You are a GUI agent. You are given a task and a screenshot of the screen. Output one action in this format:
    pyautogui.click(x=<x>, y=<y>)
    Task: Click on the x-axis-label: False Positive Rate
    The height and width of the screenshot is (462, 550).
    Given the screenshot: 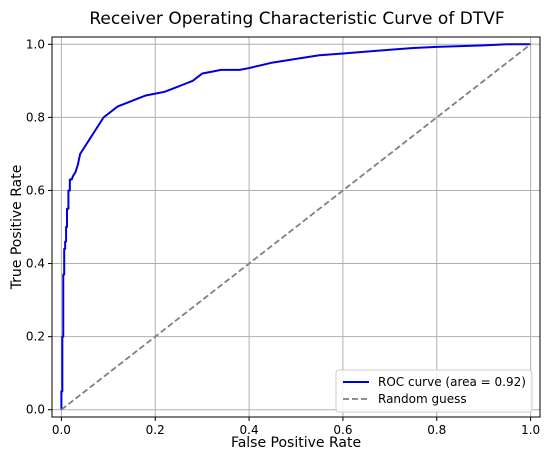 What is the action you would take?
    pyautogui.click(x=296, y=443)
    